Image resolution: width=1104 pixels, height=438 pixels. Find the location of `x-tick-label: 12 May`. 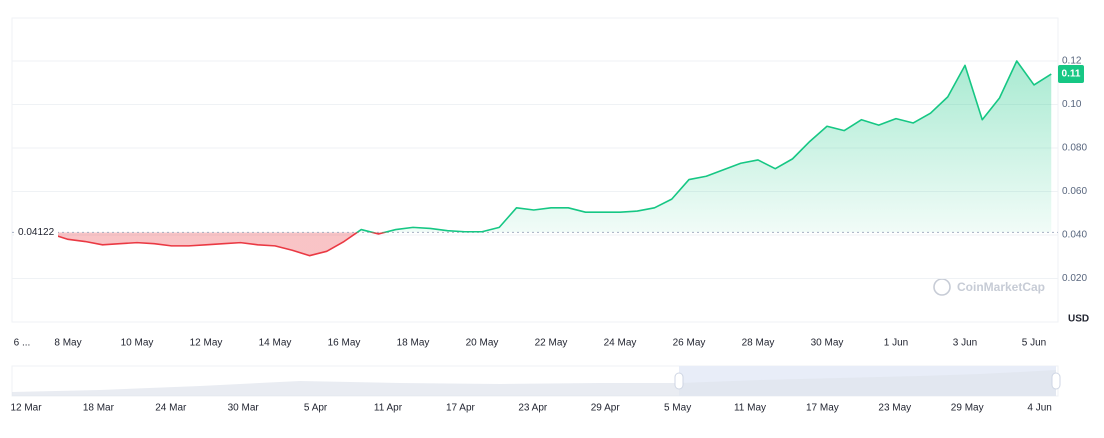

x-tick-label: 12 May is located at coordinates (206, 343).